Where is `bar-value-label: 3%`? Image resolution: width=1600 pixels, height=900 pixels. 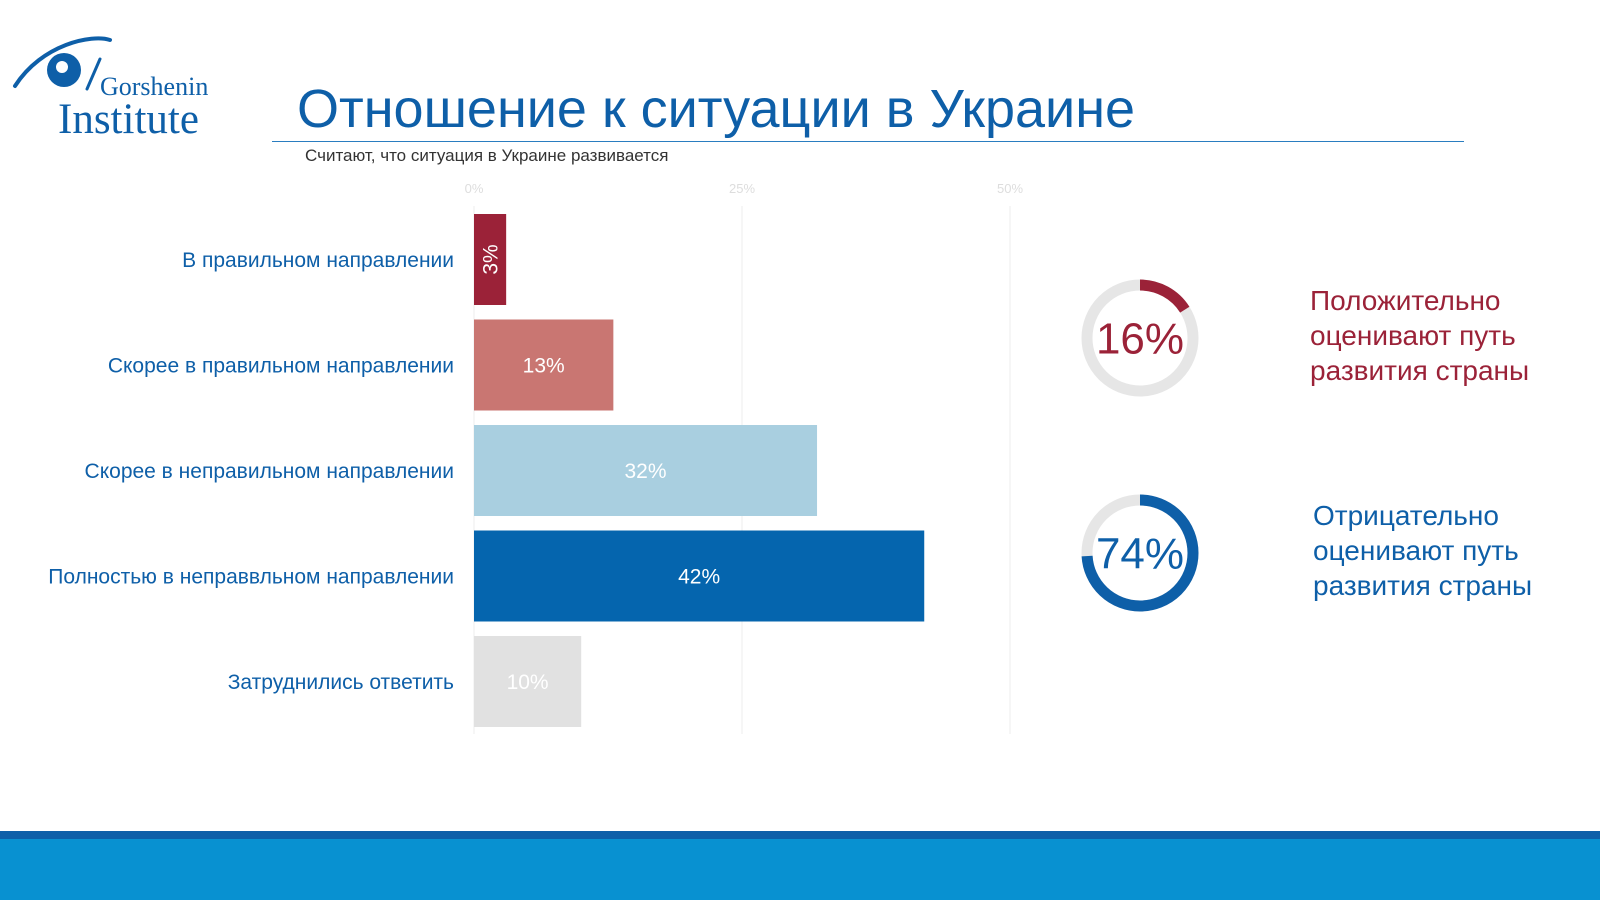
bar-value-label: 3% is located at coordinates (490, 259).